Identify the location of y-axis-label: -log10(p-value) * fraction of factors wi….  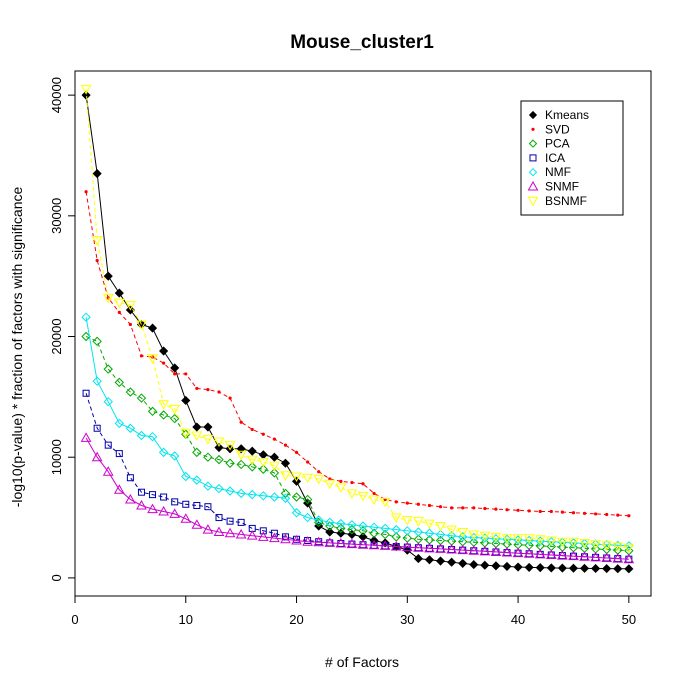
(17, 346).